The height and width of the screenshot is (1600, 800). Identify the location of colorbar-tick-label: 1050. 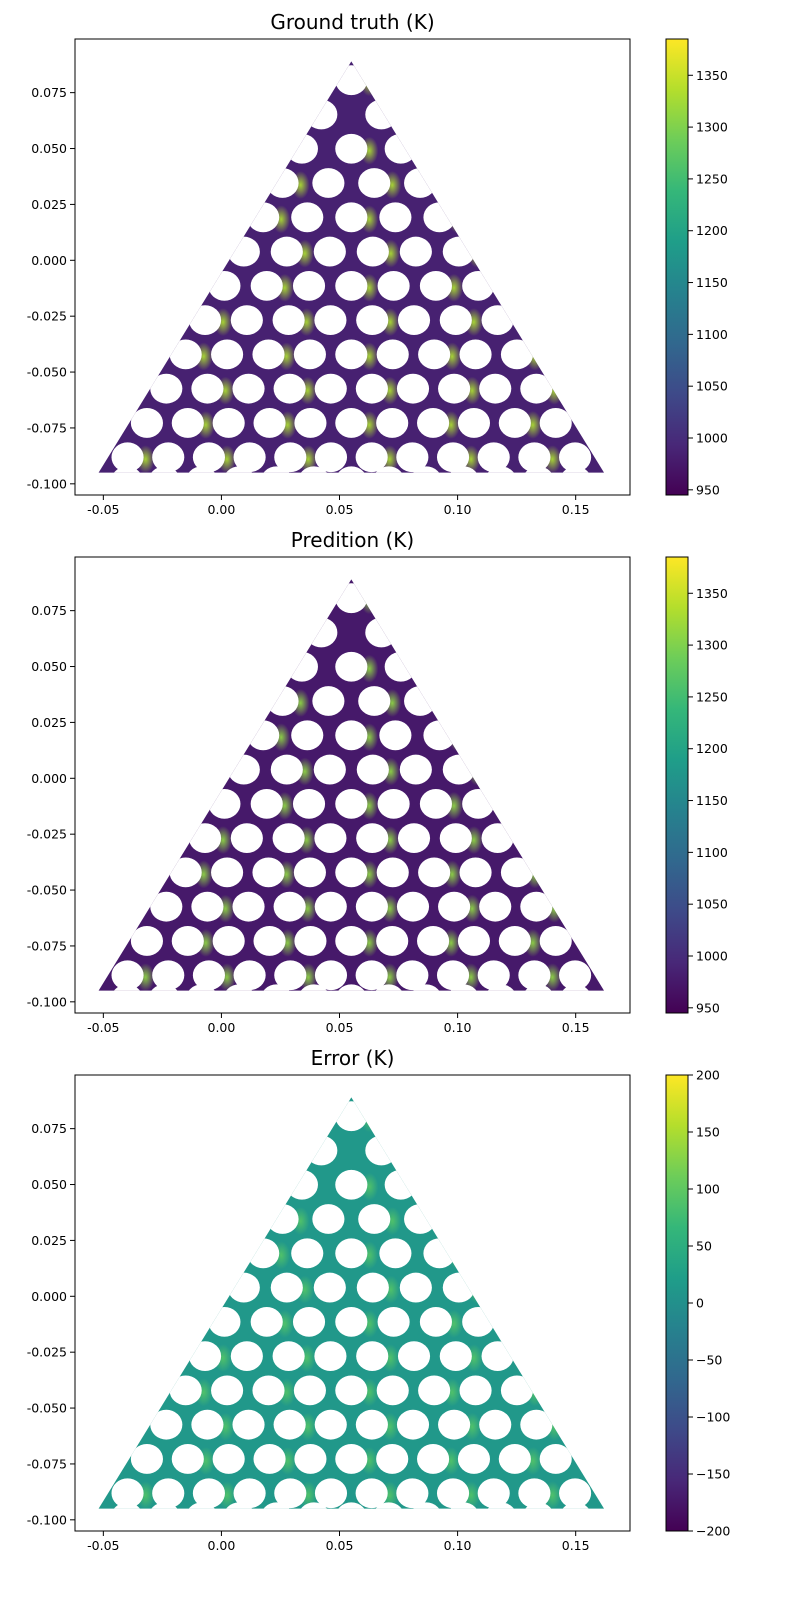
(712, 904).